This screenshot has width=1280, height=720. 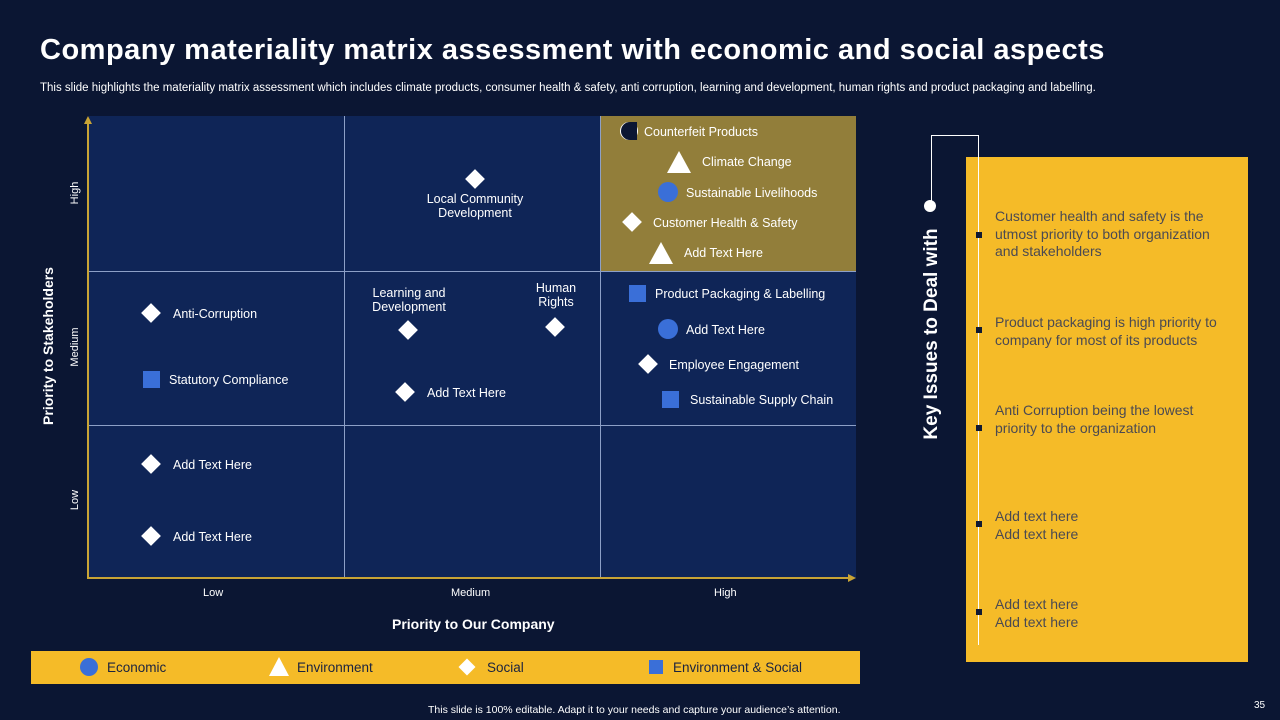 I want to click on y-axis-title: Priority to Stakeholders, so click(x=48, y=346).